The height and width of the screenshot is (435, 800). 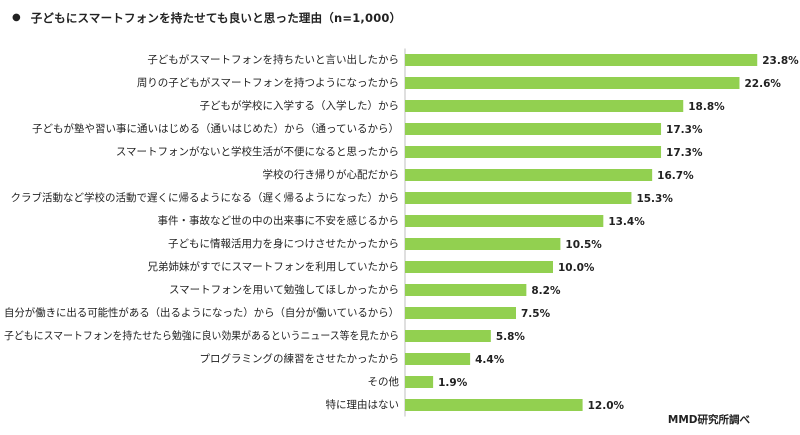 What do you see at coordinates (780, 61) in the screenshot?
I see `value-label-1: 23.8%` at bounding box center [780, 61].